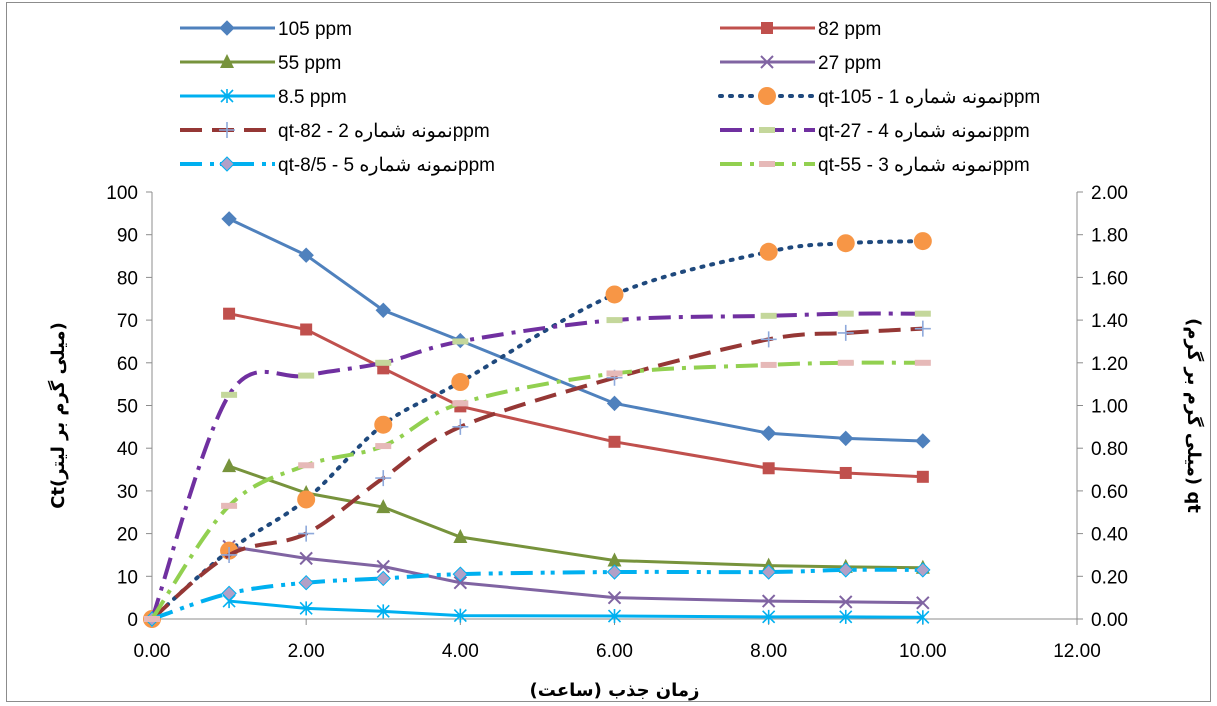 This screenshot has height=706, width=1217. I want to click on legend-label: 8.5 ppm, so click(312, 97).